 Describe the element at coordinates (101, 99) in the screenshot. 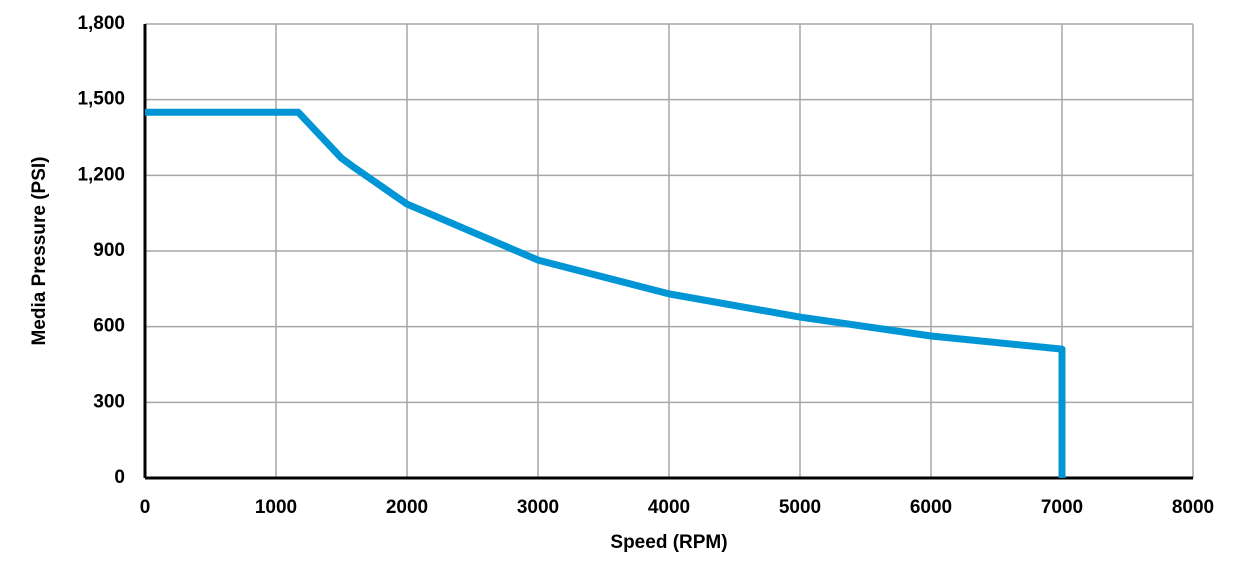

I see `y-tick-label: 1,500` at that location.